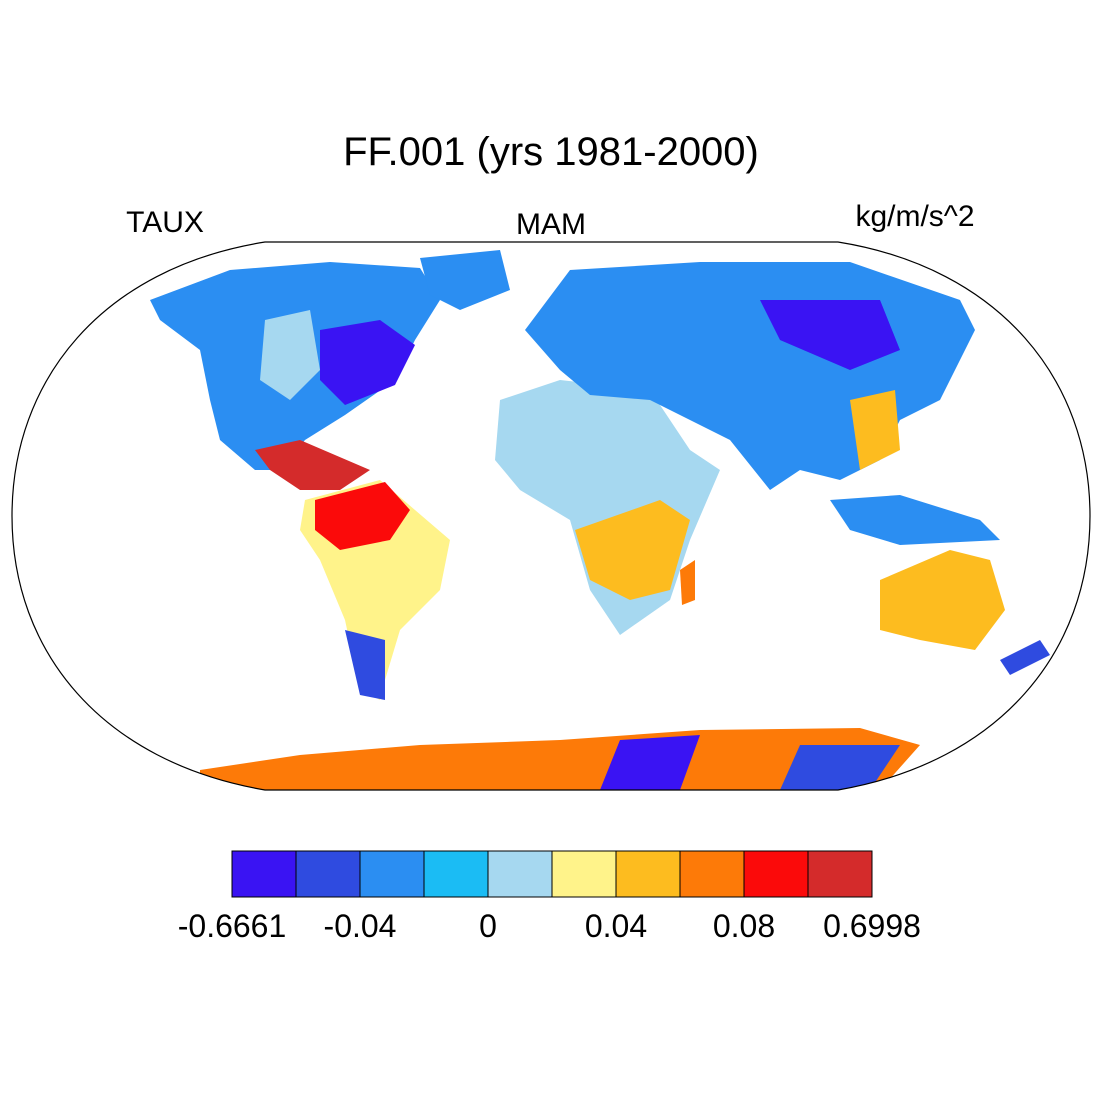 The height and width of the screenshot is (1107, 1102). Describe the element at coordinates (360, 926) in the screenshot. I see `colorbar-label: -0.04` at that location.